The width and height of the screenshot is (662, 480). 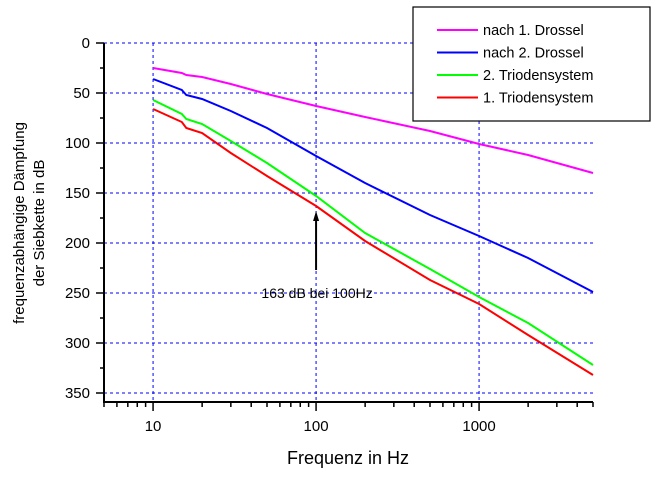 I want to click on y-axis-label-line1: frequenzabhängige Dämpfung, so click(x=19, y=223).